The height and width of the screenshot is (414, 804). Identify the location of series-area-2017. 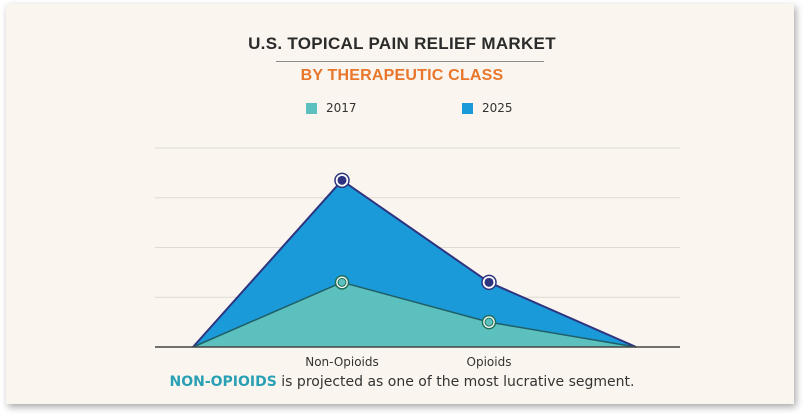
(414, 314).